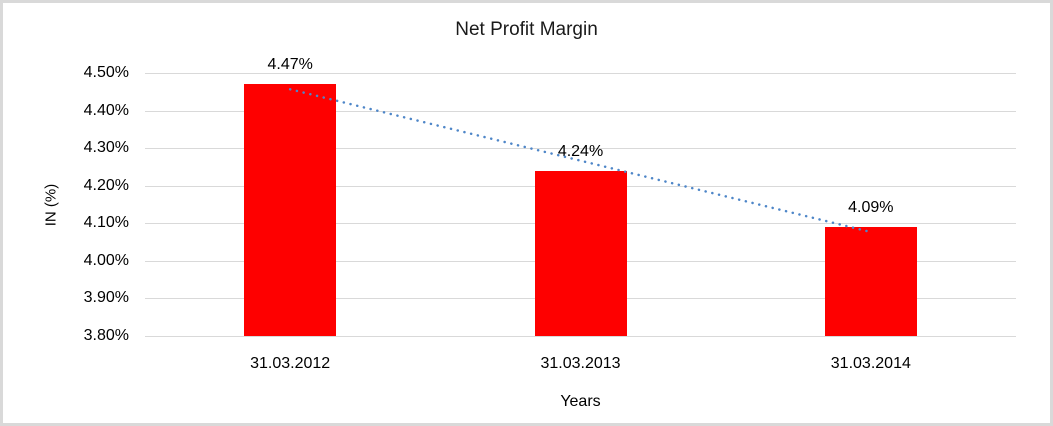 This screenshot has width=1053, height=426. Describe the element at coordinates (106, 148) in the screenshot. I see `y-tick-label: 4.30%` at that location.